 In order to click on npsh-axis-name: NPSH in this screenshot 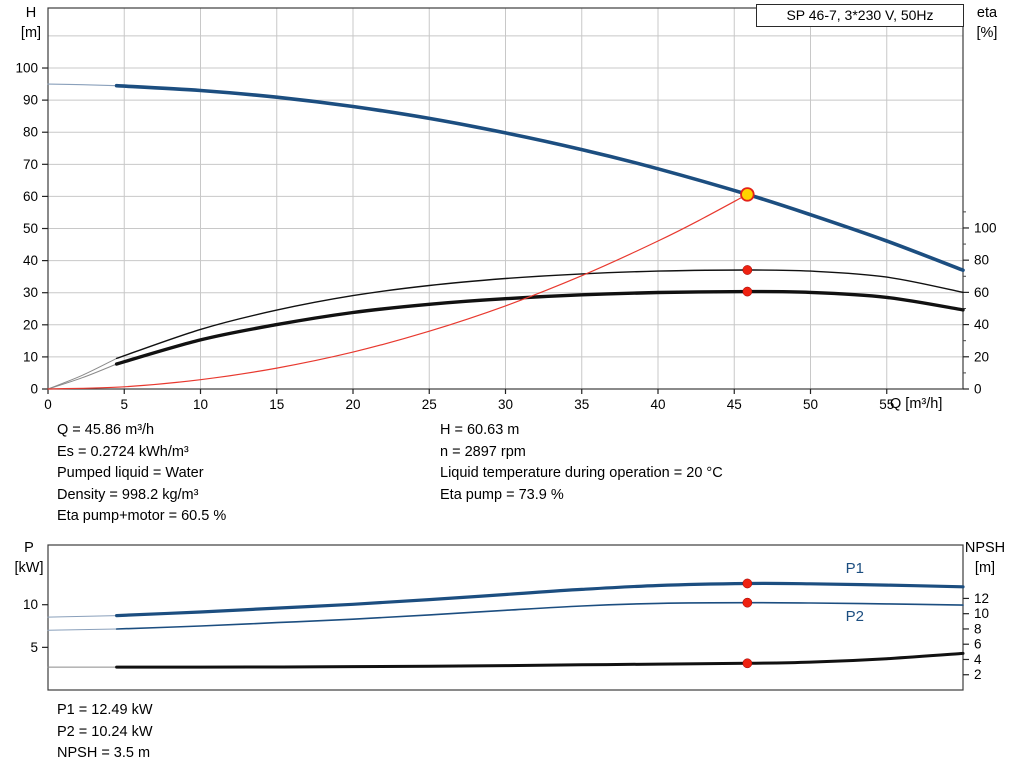, I will do `click(985, 548)`.